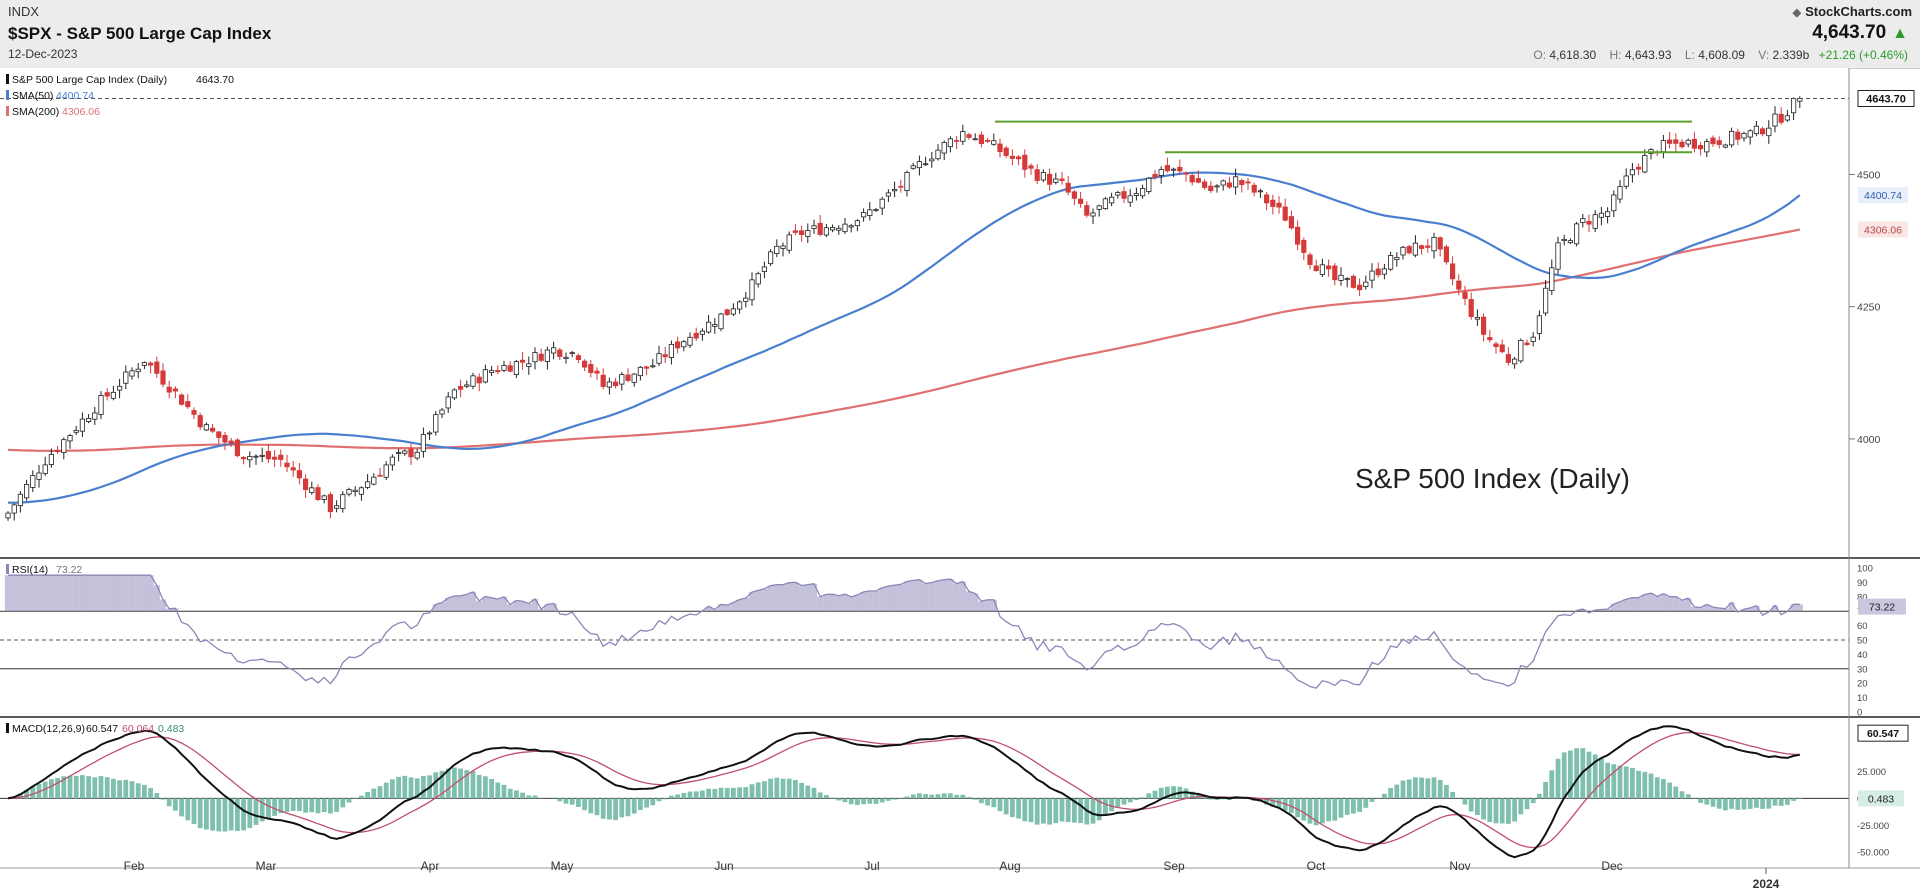 Image resolution: width=1920 pixels, height=896 pixels. Describe the element at coordinates (1869, 175) in the screenshot. I see `price-tick-label: 4500` at that location.